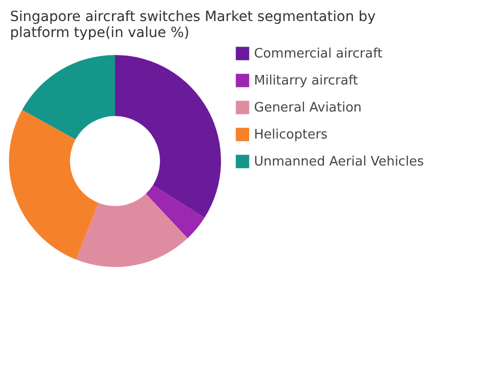 This screenshot has height=370, width=495. I want to click on legend-label: Commercial aircraft, so click(318, 54).